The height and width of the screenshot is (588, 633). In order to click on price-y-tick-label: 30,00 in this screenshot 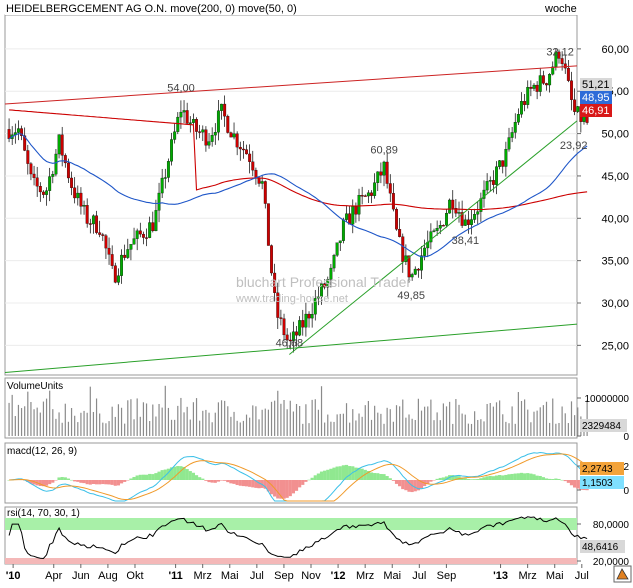, I will do `click(615, 304)`.